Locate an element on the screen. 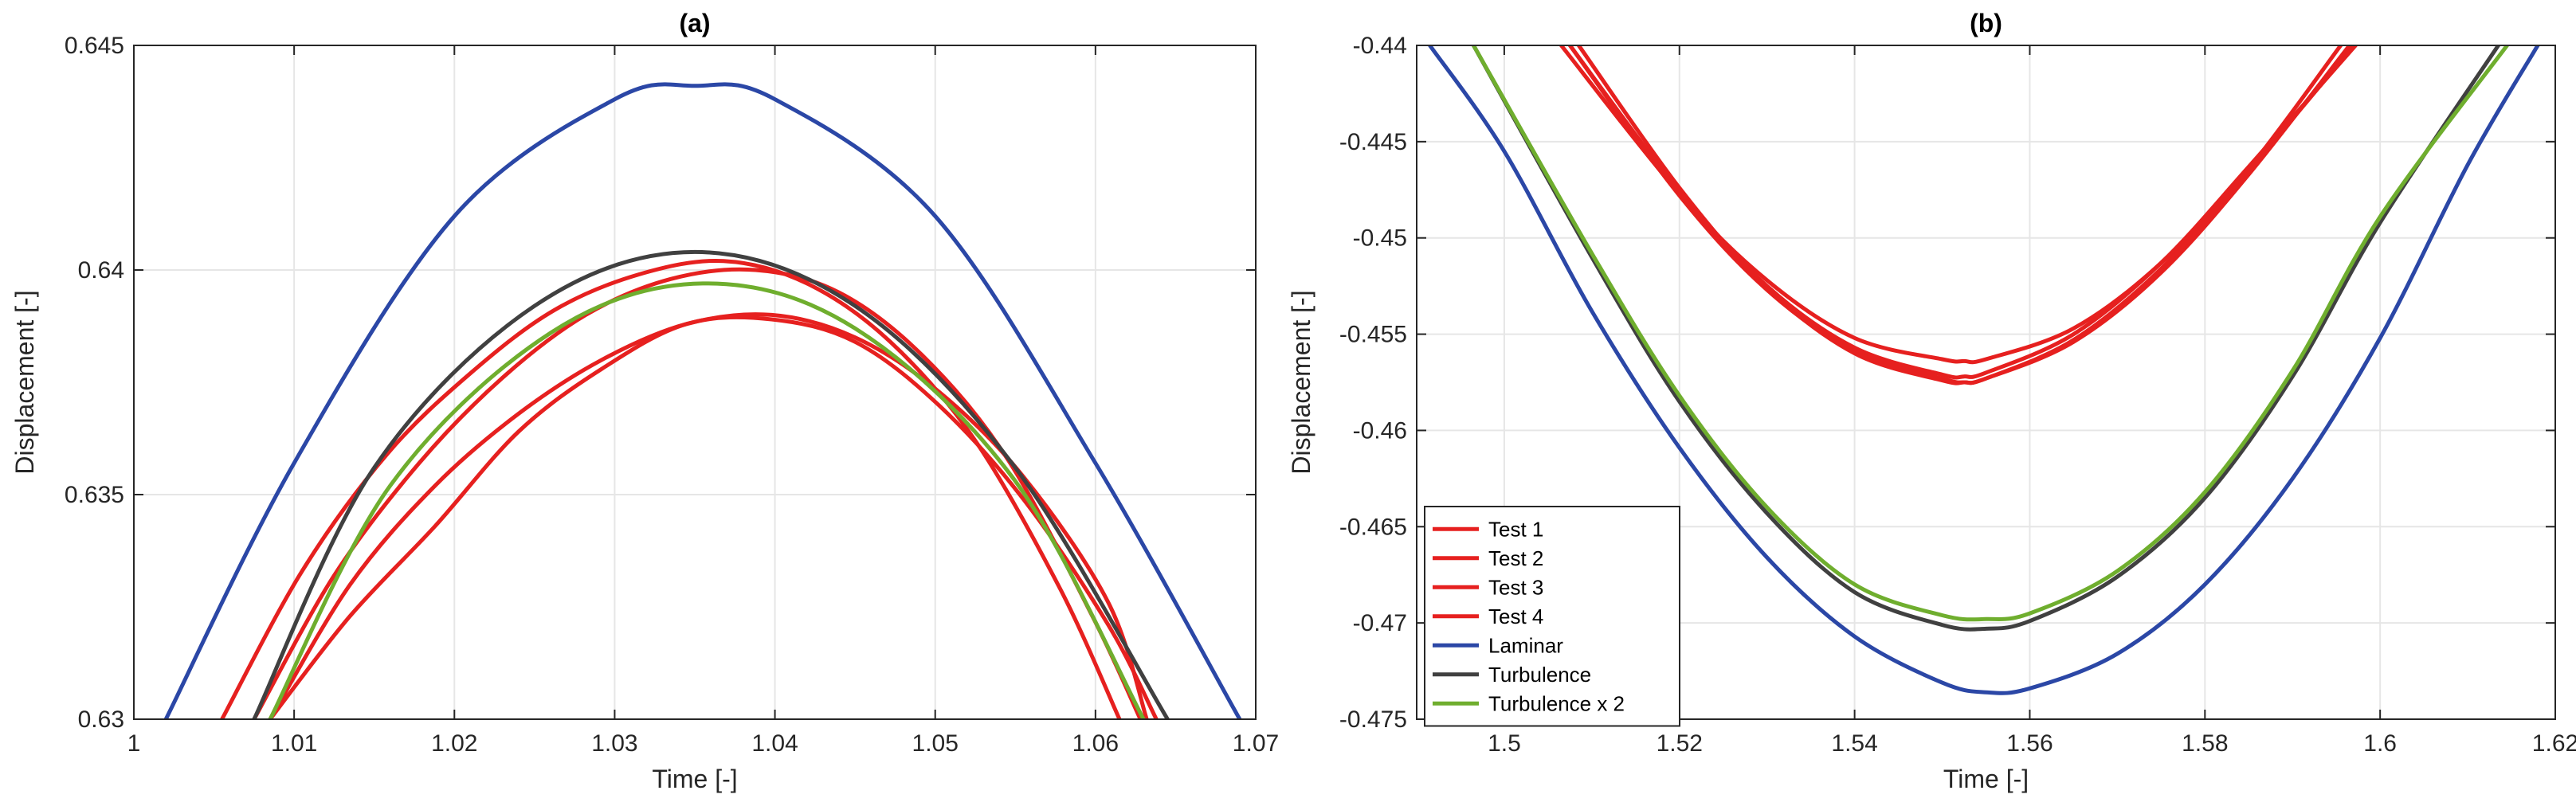 Image resolution: width=2576 pixels, height=810 pixels. panel-a-y-axis-label: Displacement [-] is located at coordinates (24, 382).